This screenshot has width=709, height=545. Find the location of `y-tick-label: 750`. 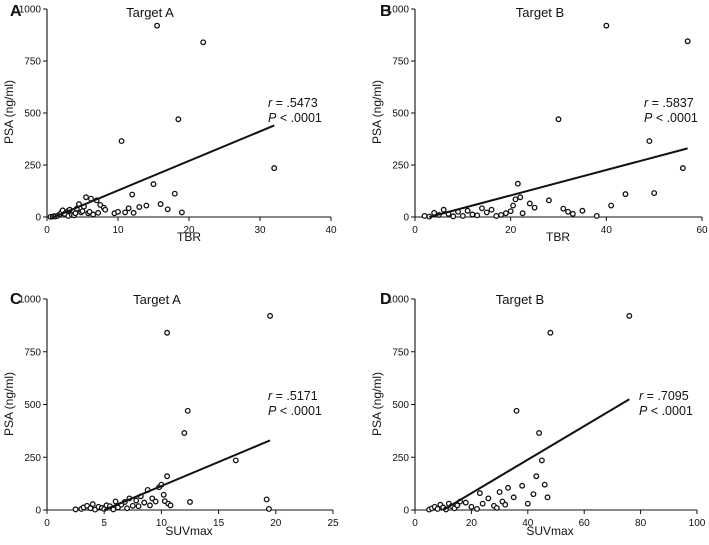

y-tick-label: 750 is located at coordinates (400, 62).